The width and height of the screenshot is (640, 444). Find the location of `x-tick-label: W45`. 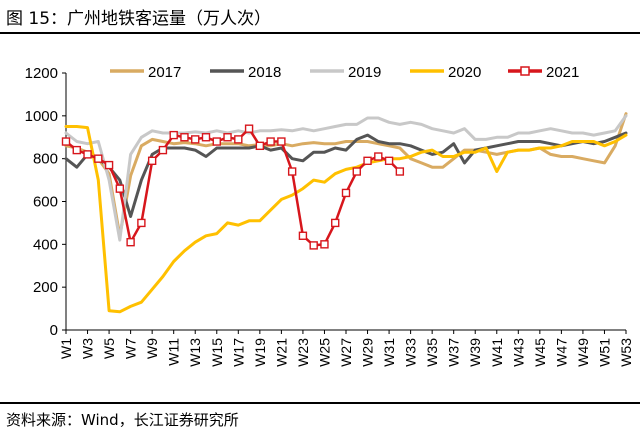

x-tick-label: W45 is located at coordinates (540, 352).